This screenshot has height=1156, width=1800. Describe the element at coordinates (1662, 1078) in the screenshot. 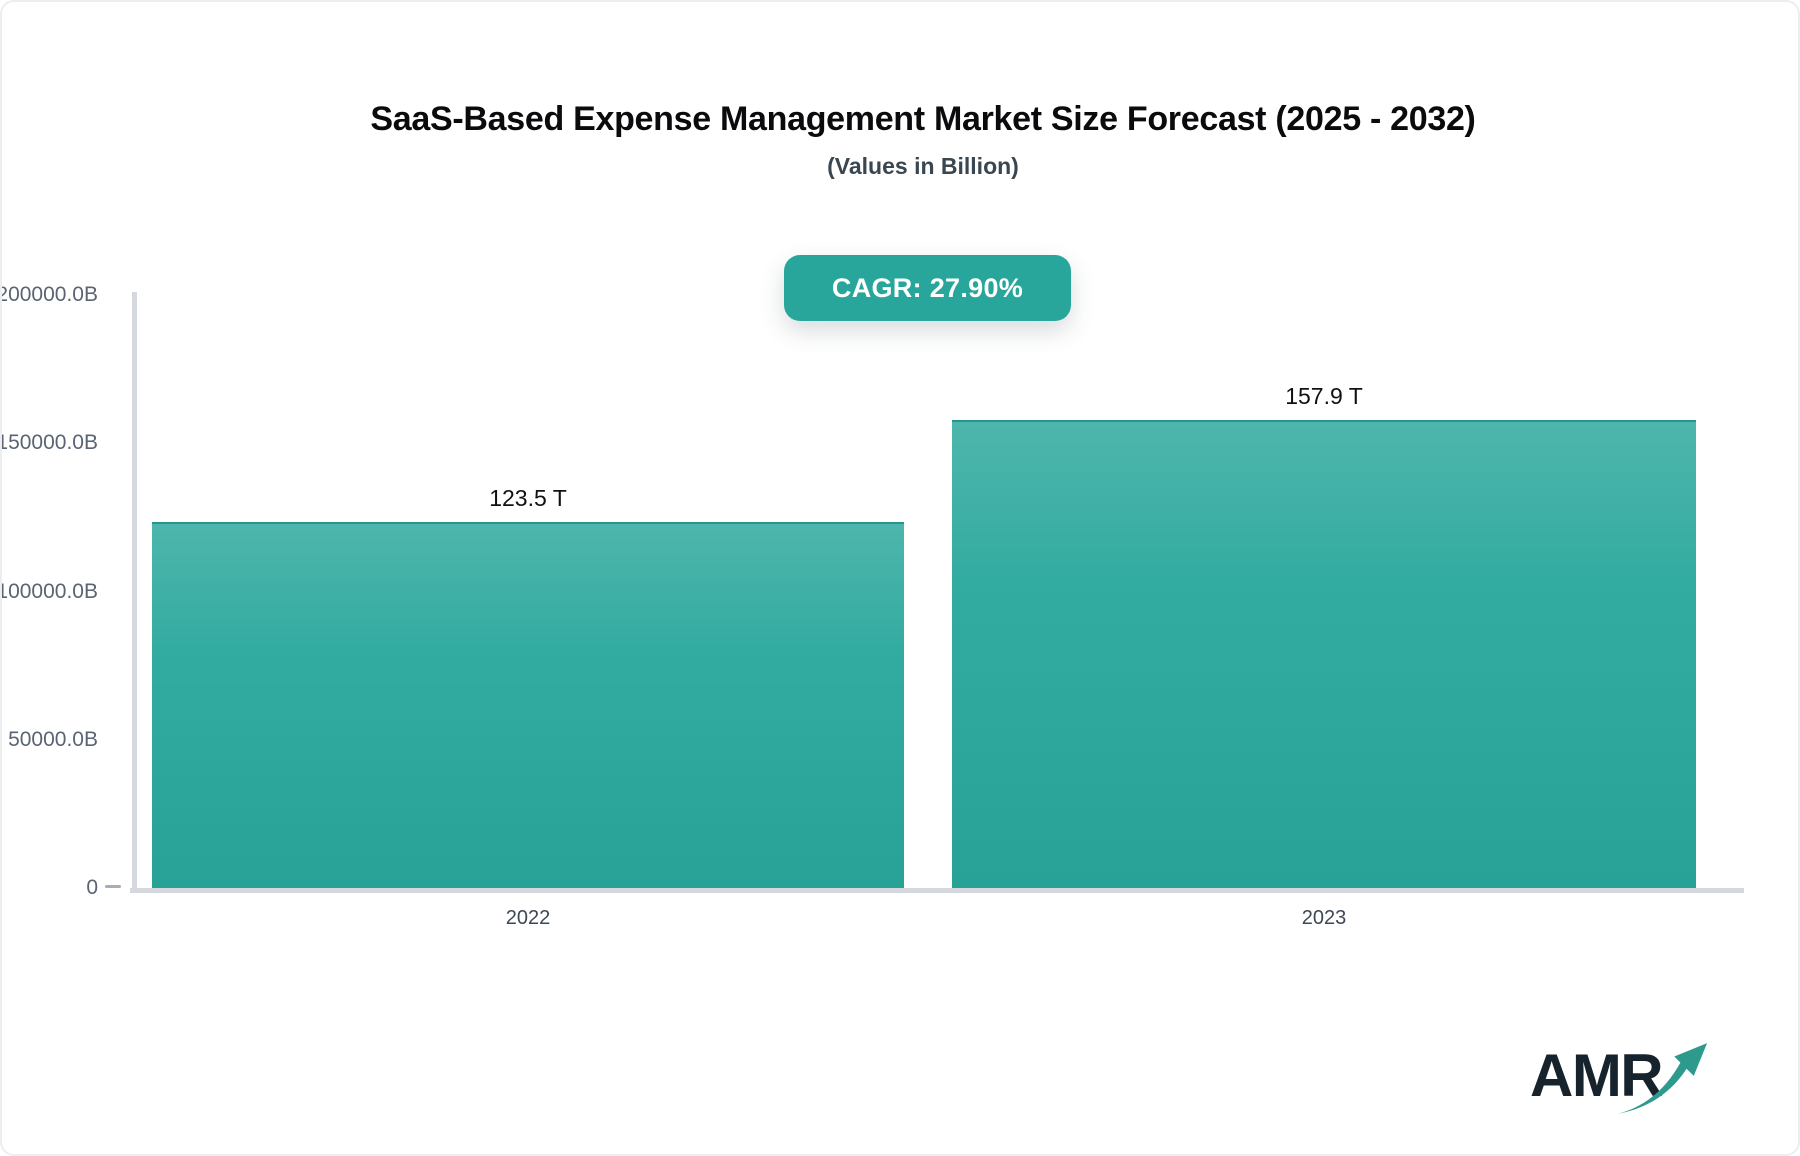

I see `trend-arrow-icon` at that location.